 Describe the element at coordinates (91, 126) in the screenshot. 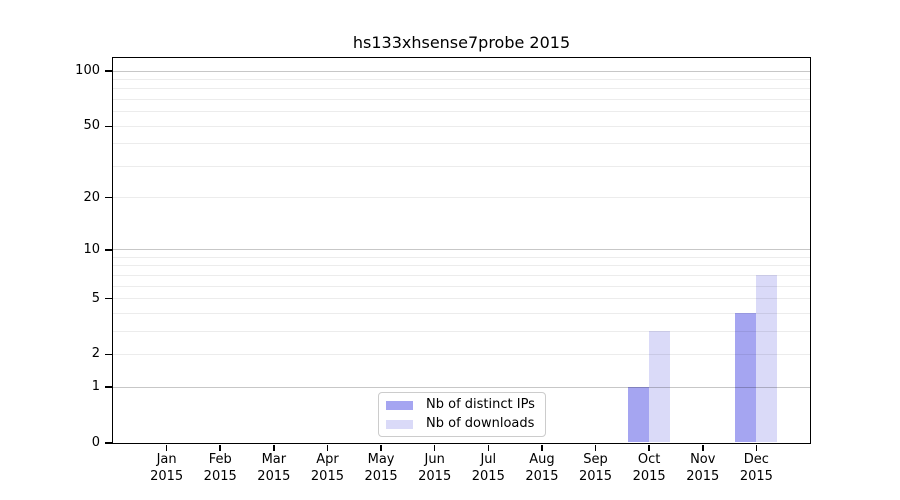

I see `y-tick-label: 50` at that location.